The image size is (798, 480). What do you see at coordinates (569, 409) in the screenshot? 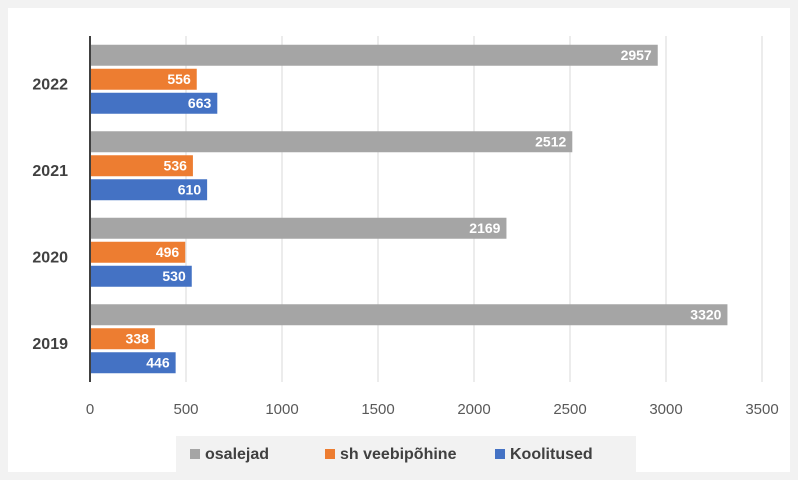
I see `x-tick-label: 2500` at bounding box center [569, 409].